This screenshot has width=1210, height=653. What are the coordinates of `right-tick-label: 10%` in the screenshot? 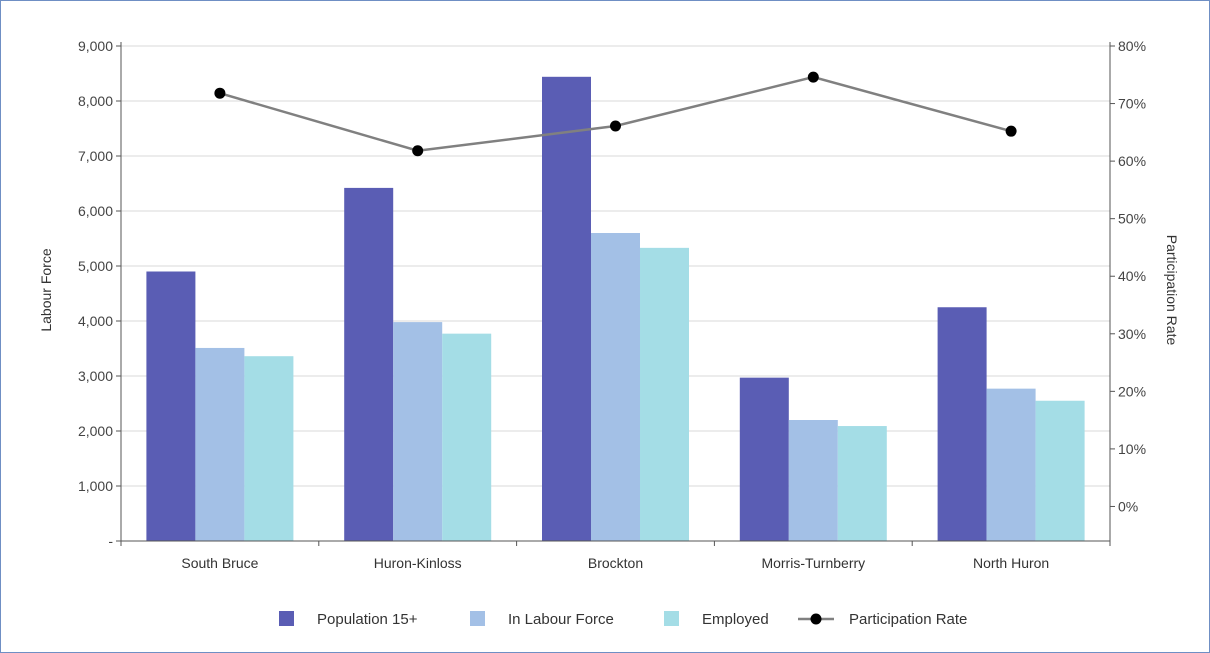 It's located at (1132, 449).